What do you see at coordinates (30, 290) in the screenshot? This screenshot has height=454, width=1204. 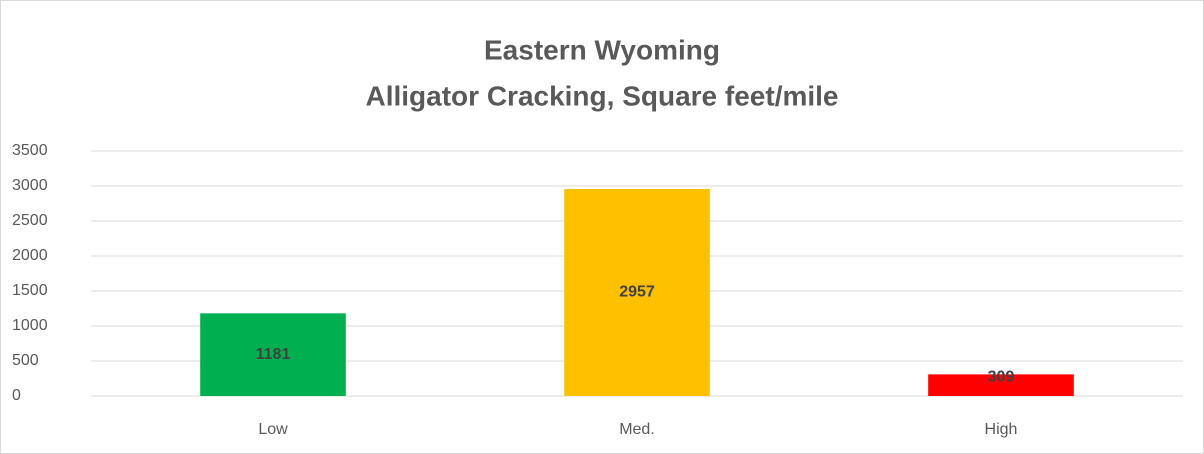 I see `y-tick-label: 1500` at bounding box center [30, 290].